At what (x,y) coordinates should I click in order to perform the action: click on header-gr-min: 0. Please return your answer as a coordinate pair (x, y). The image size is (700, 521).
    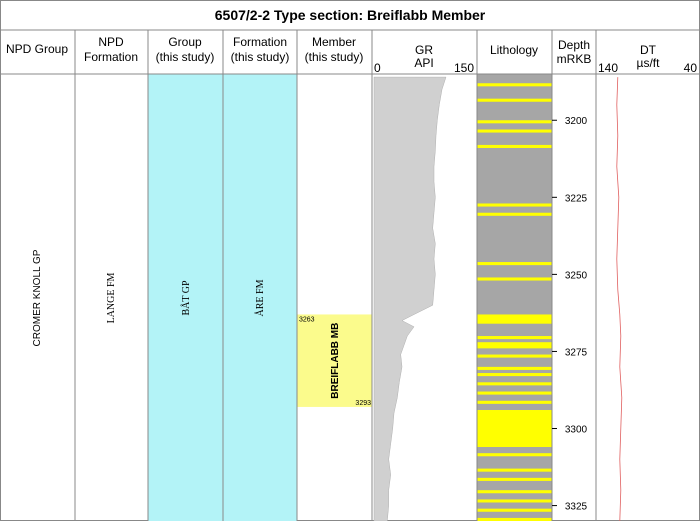
    Looking at the image, I should click on (377, 68).